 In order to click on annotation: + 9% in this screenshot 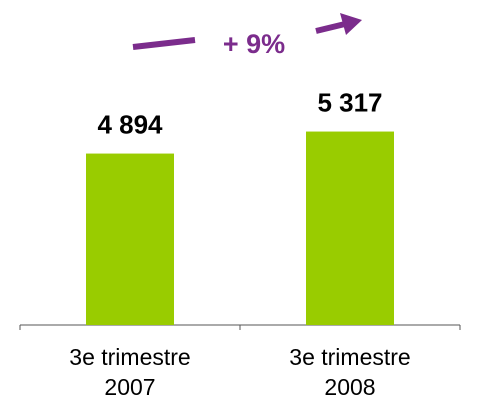, I will do `click(254, 44)`.